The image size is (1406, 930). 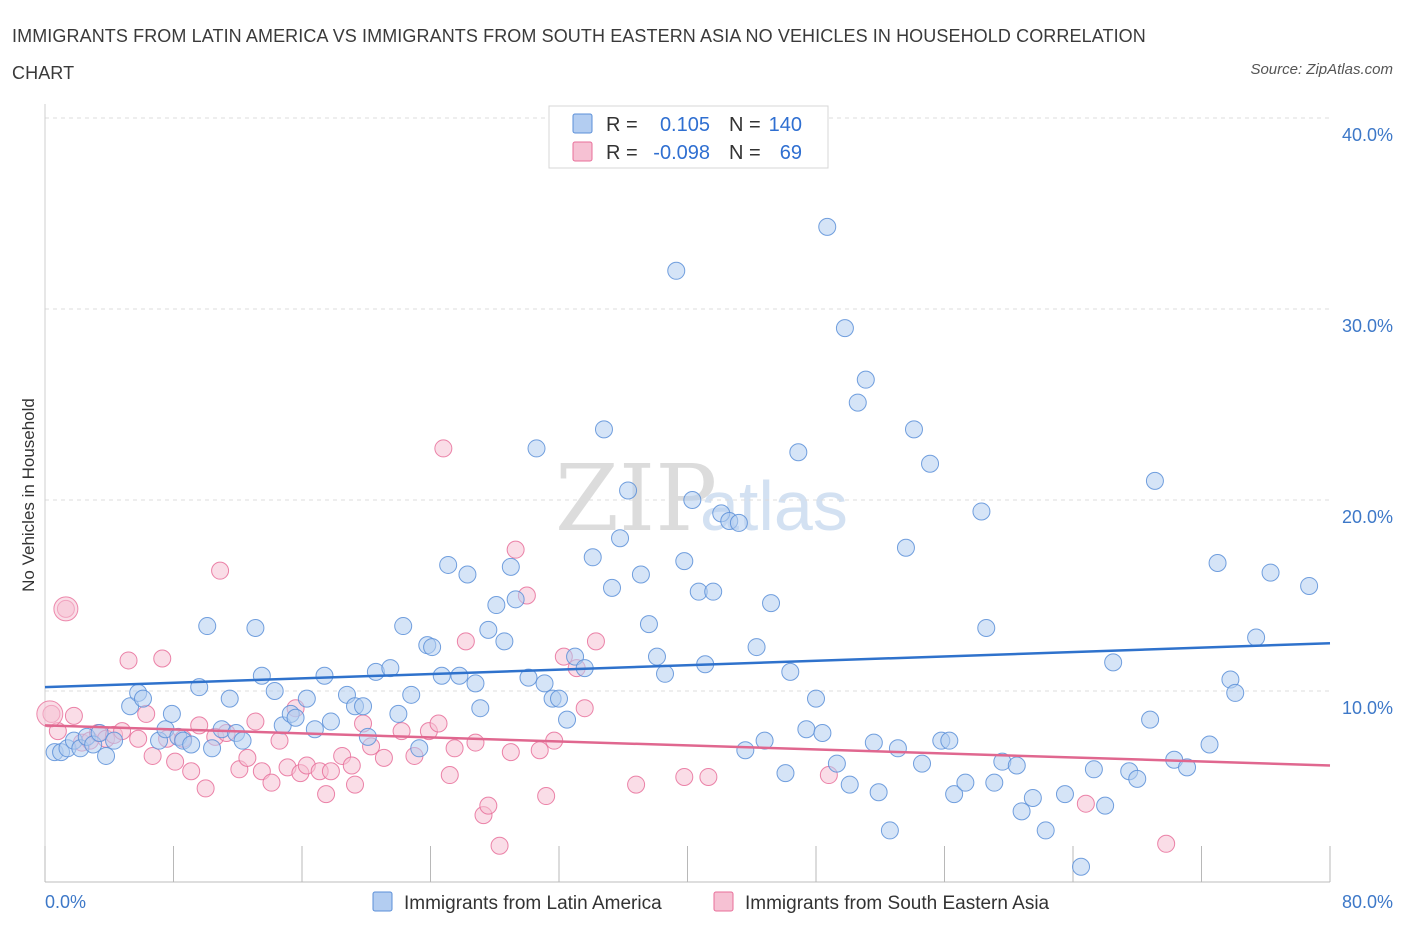 I want to click on x-tick-label: 0.0%, so click(x=65, y=902).